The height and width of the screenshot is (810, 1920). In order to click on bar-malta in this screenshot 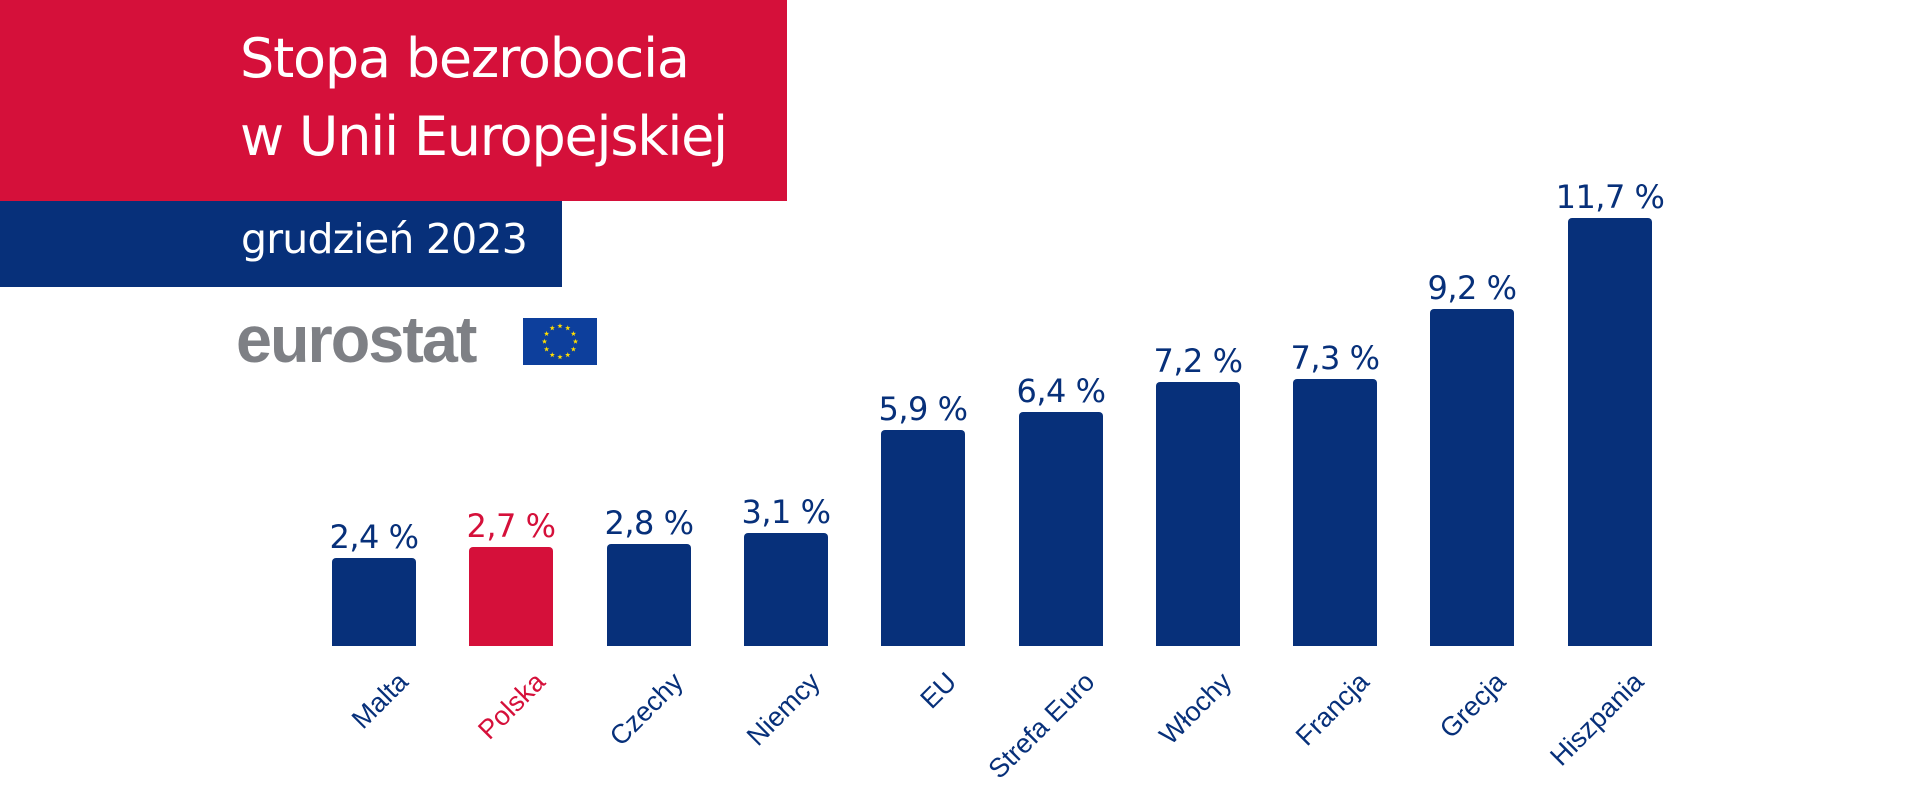, I will do `click(374, 602)`.